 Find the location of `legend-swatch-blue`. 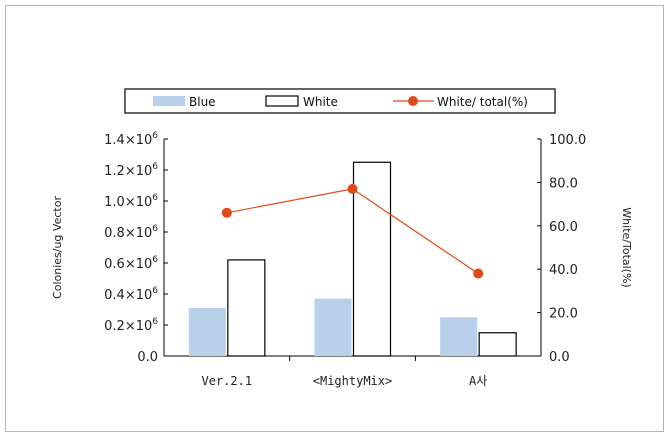

legend-swatch-blue is located at coordinates (169, 101).